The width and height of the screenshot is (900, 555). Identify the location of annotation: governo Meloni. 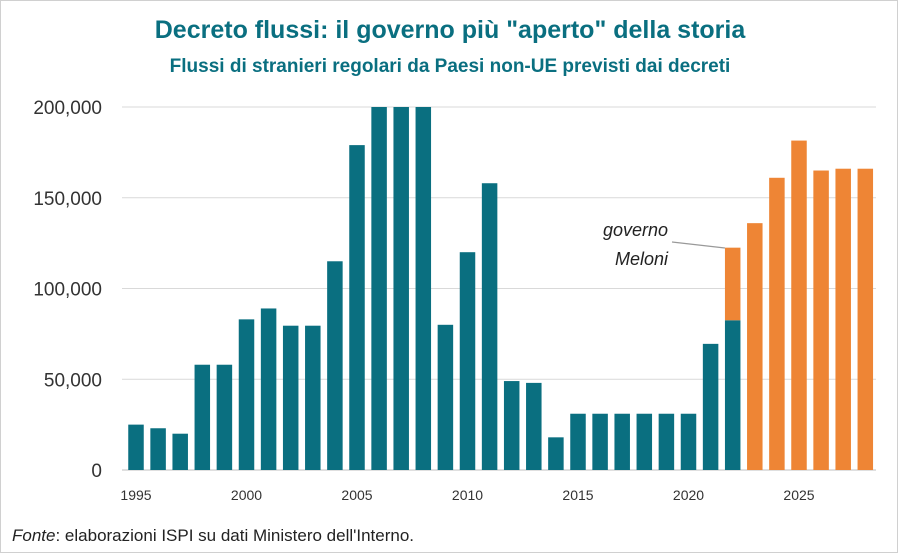
(664, 244).